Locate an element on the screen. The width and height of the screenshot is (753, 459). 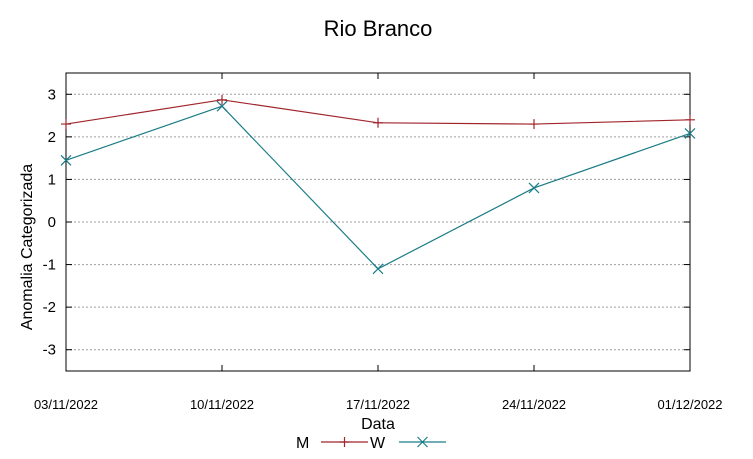
y-tick-label: 0 is located at coordinates (52, 222).